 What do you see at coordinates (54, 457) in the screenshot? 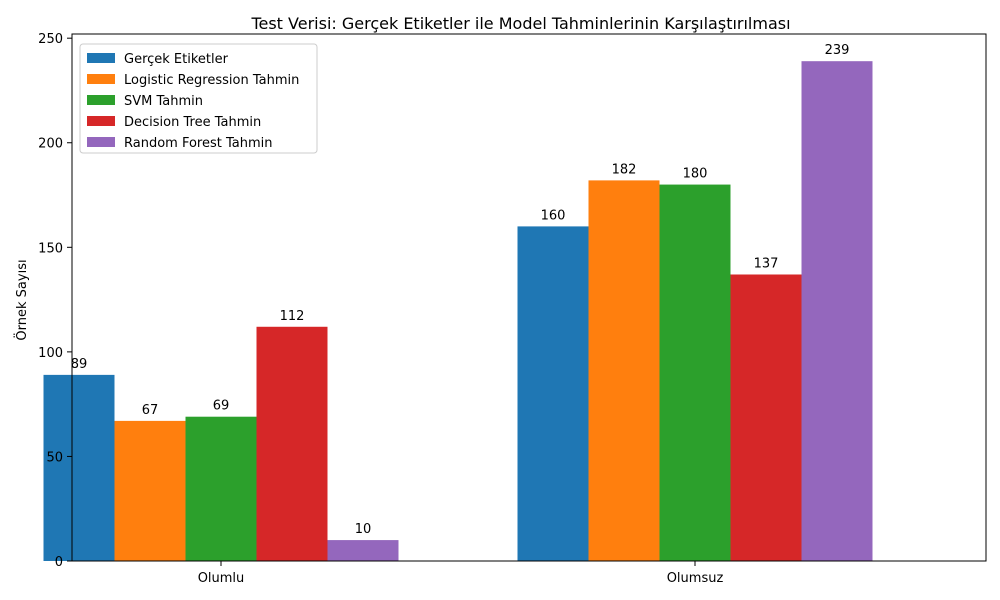
I see `y-tick-label: 50` at bounding box center [54, 457].